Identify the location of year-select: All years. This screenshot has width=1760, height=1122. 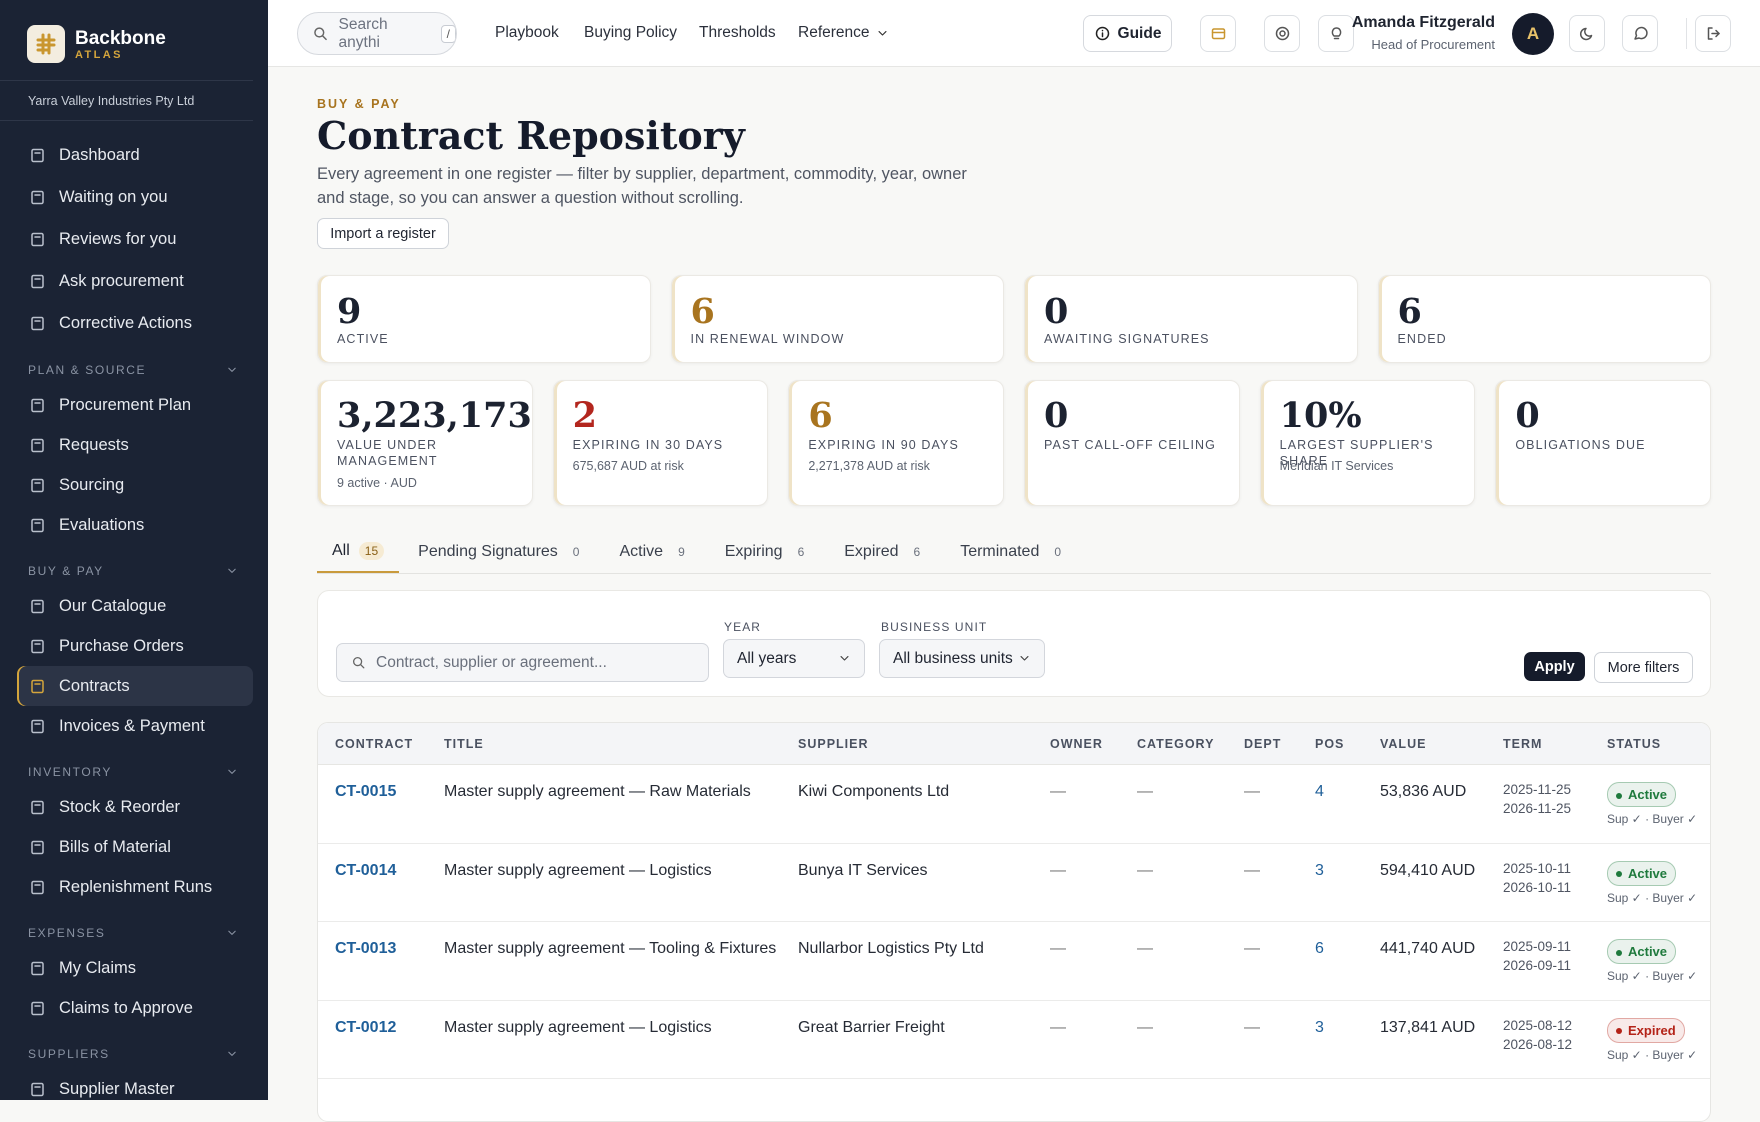
(794, 658).